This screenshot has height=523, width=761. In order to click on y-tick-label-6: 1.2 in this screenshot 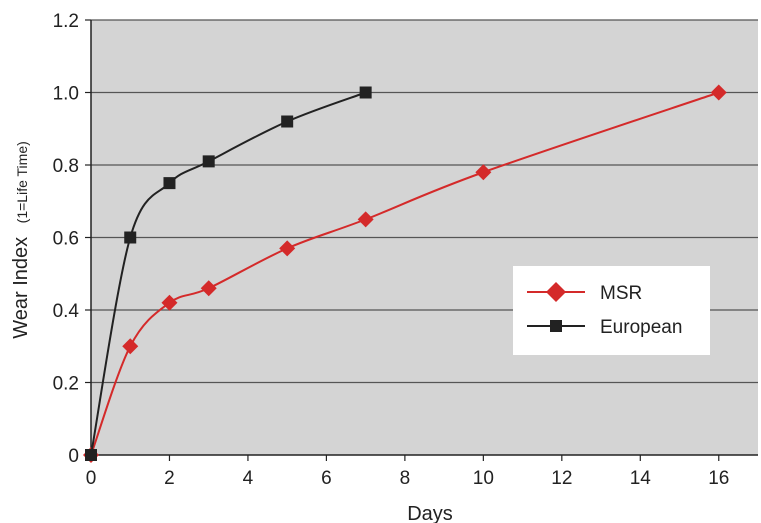, I will do `click(66, 21)`.